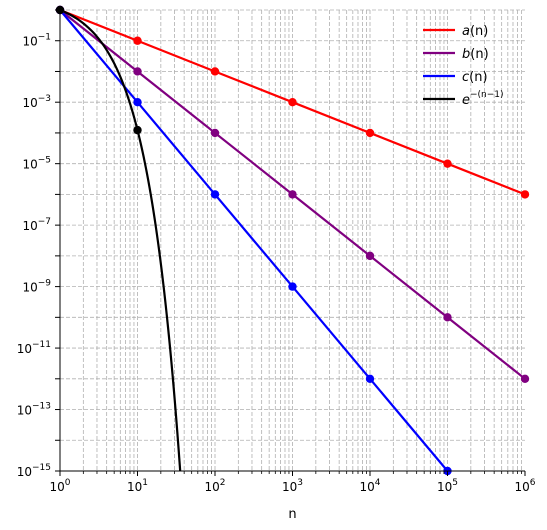  Describe the element at coordinates (36, 287) in the screenshot. I see `y-tick-label: 10⁻⁹` at that location.